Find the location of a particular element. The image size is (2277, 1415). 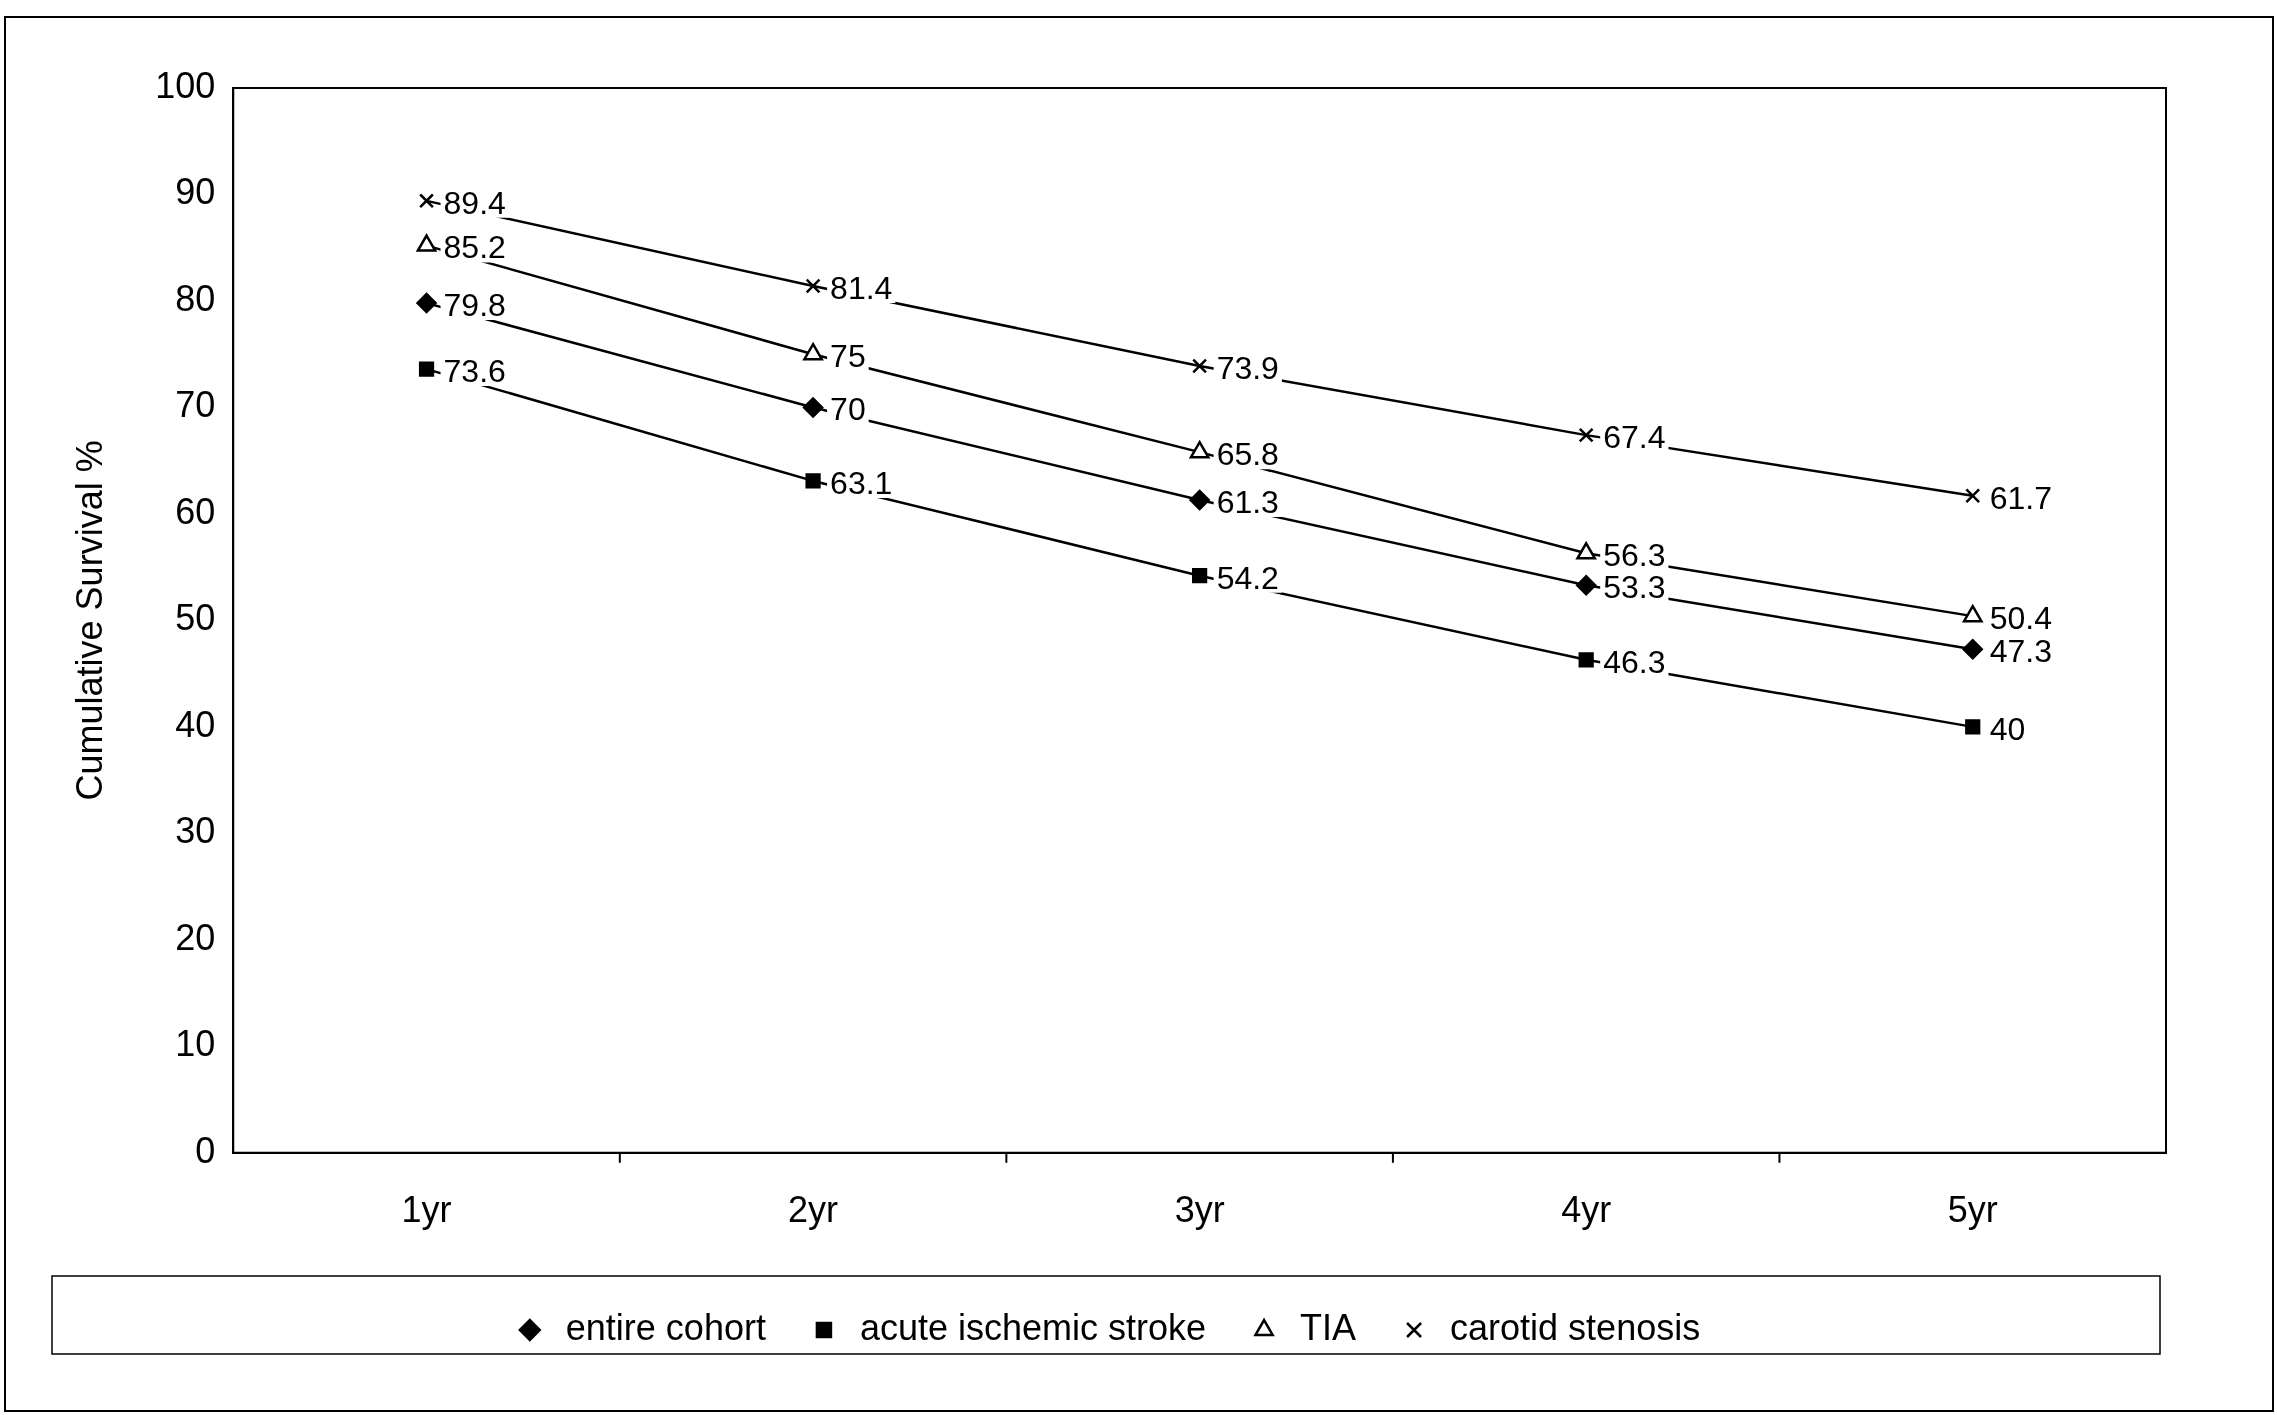

legend-label: carotid stenosis is located at coordinates (1575, 1327).